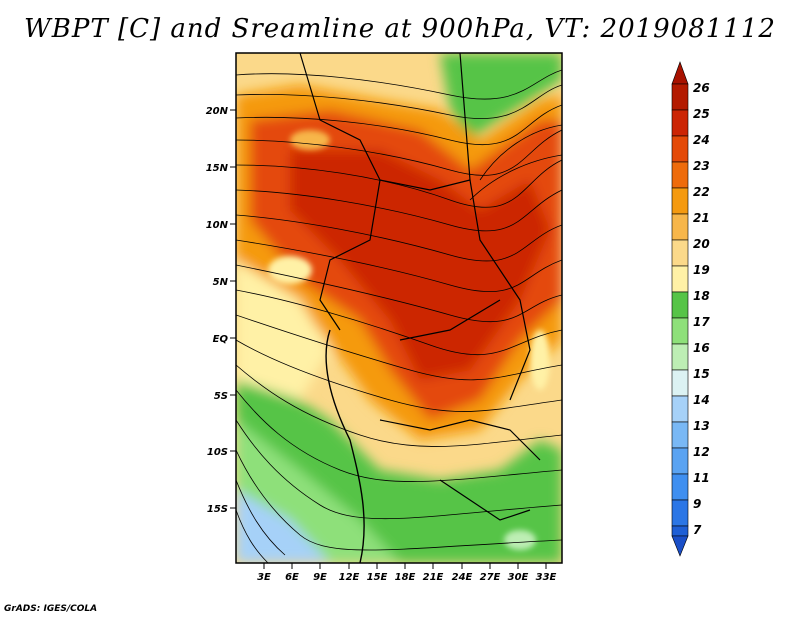  What do you see at coordinates (405, 577) in the screenshot?
I see `lon-label: 18E` at bounding box center [405, 577].